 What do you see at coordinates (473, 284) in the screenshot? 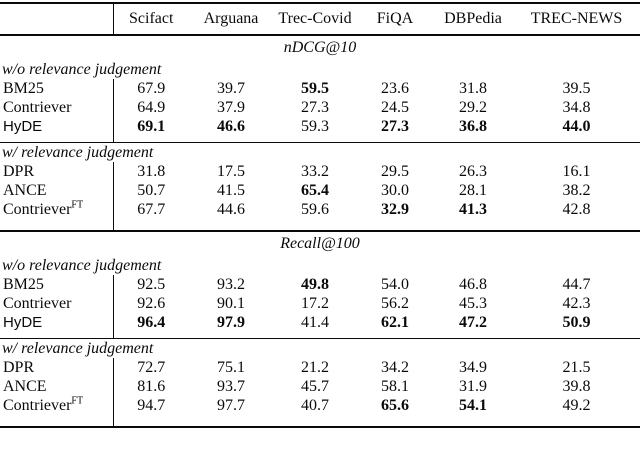
I see `score-cell: 46.8` at bounding box center [473, 284].